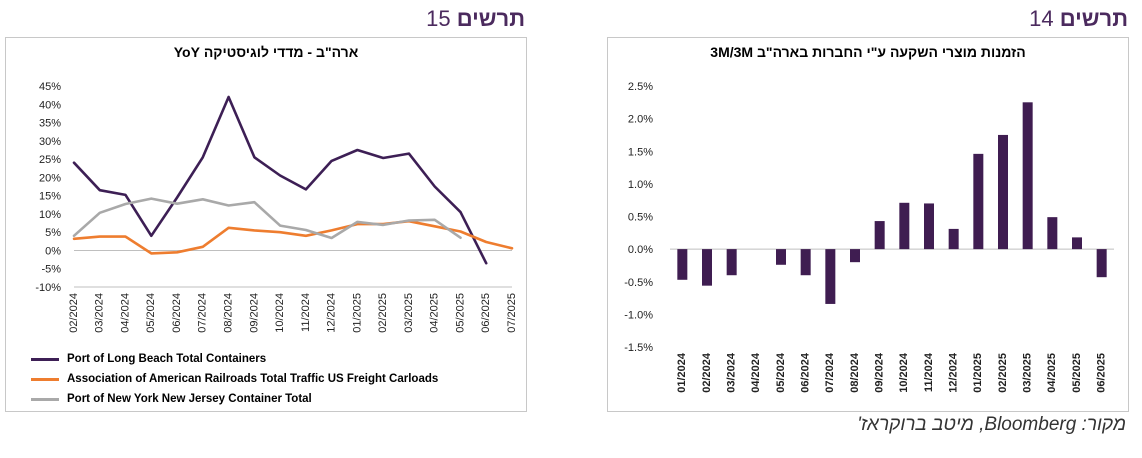  What do you see at coordinates (53, 233) in the screenshot?
I see `y-tick-label: 5%` at bounding box center [53, 233].